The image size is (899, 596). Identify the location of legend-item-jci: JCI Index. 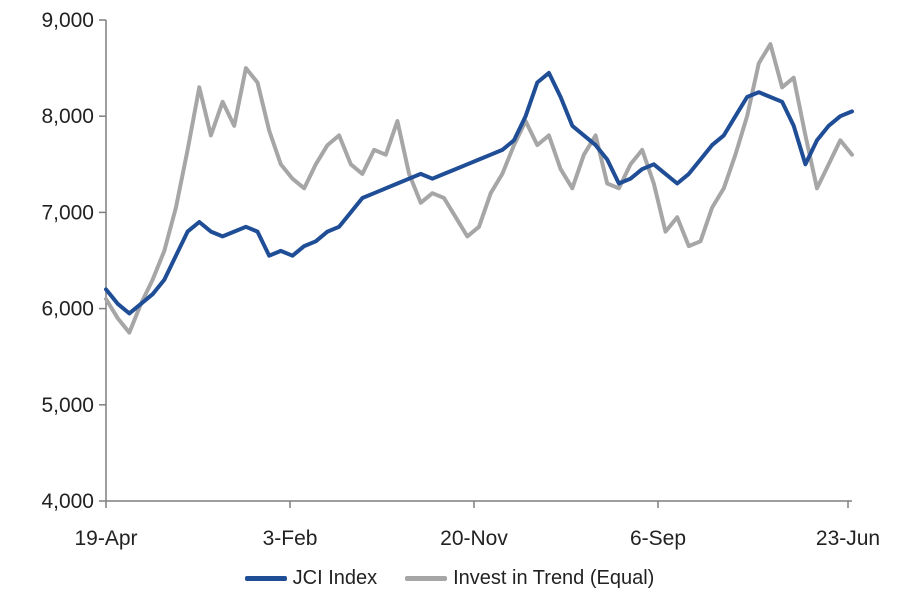
(311, 578).